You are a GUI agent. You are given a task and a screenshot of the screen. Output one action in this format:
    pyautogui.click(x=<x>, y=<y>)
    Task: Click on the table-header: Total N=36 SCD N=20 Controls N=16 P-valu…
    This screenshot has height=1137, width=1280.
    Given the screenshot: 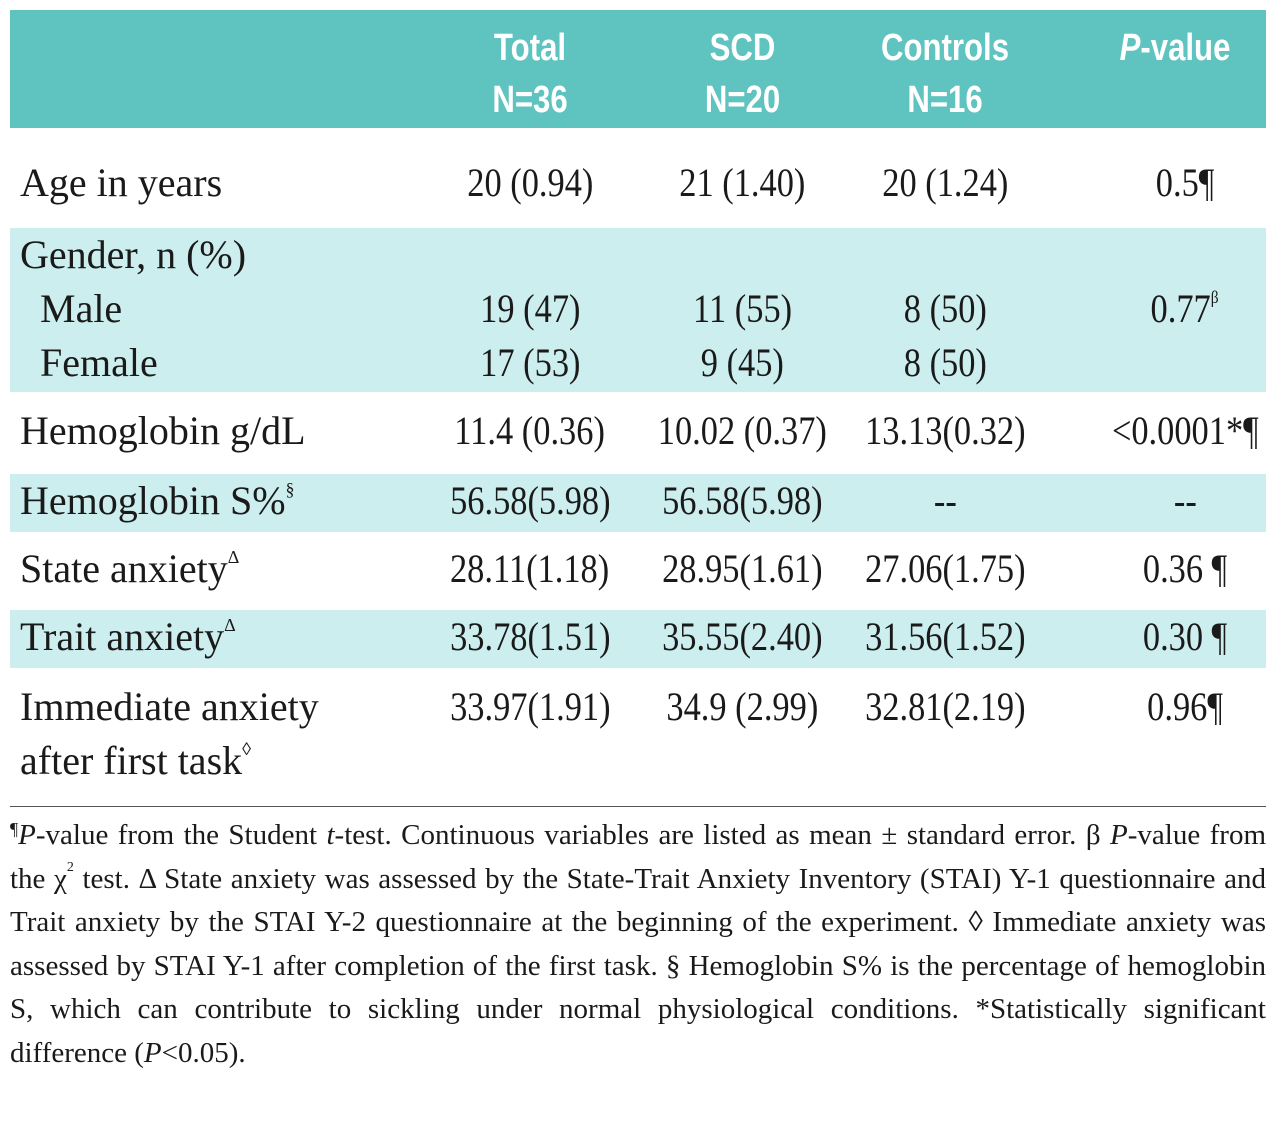 What is the action you would take?
    pyautogui.click(x=638, y=69)
    